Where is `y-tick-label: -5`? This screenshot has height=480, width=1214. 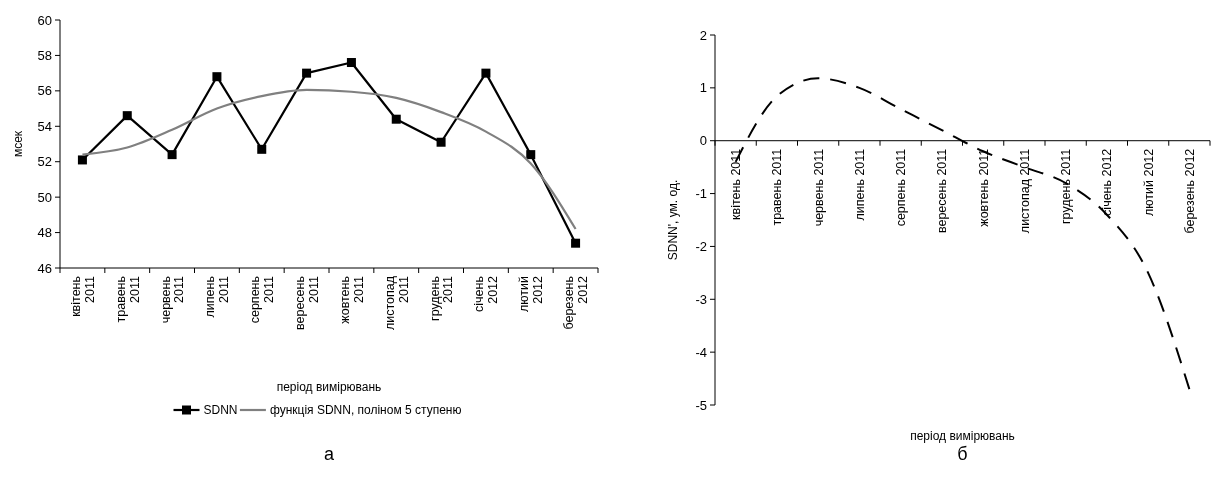 y-tick-label: -5 is located at coordinates (701, 405).